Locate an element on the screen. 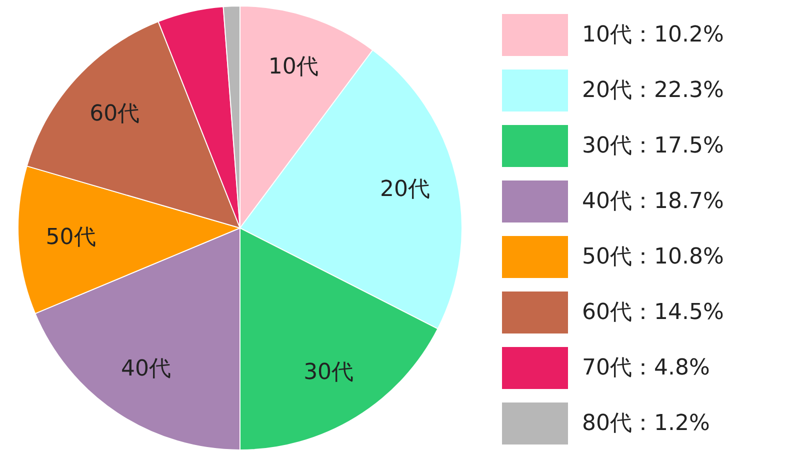 The image size is (791, 456). slice-label: 30代 is located at coordinates (329, 373).